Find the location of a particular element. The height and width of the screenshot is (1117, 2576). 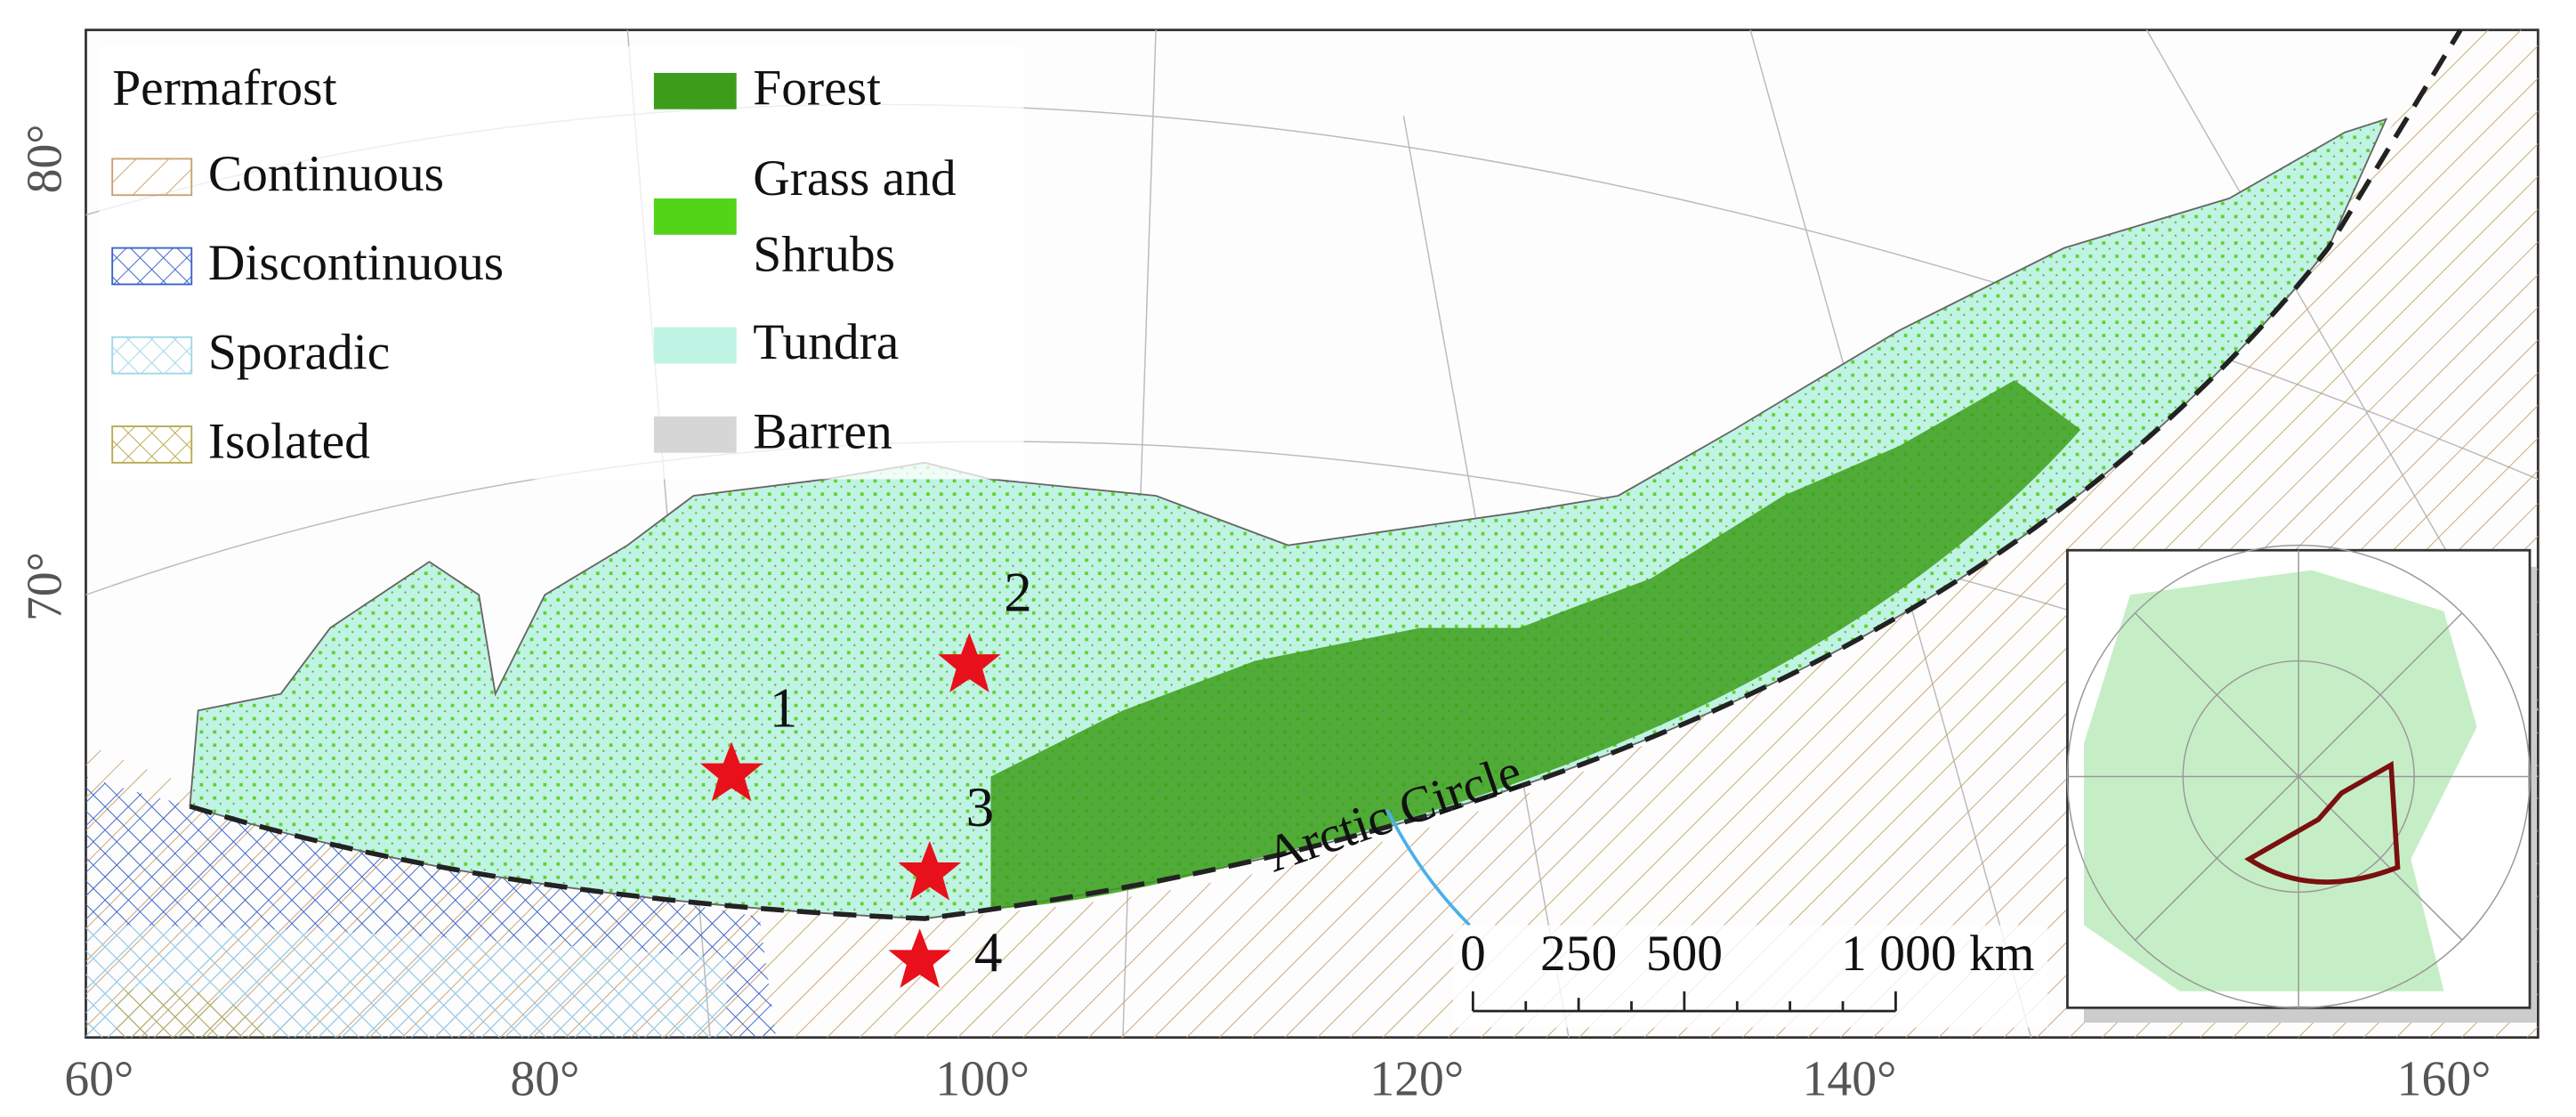

river is located at coordinates (1428, 867).